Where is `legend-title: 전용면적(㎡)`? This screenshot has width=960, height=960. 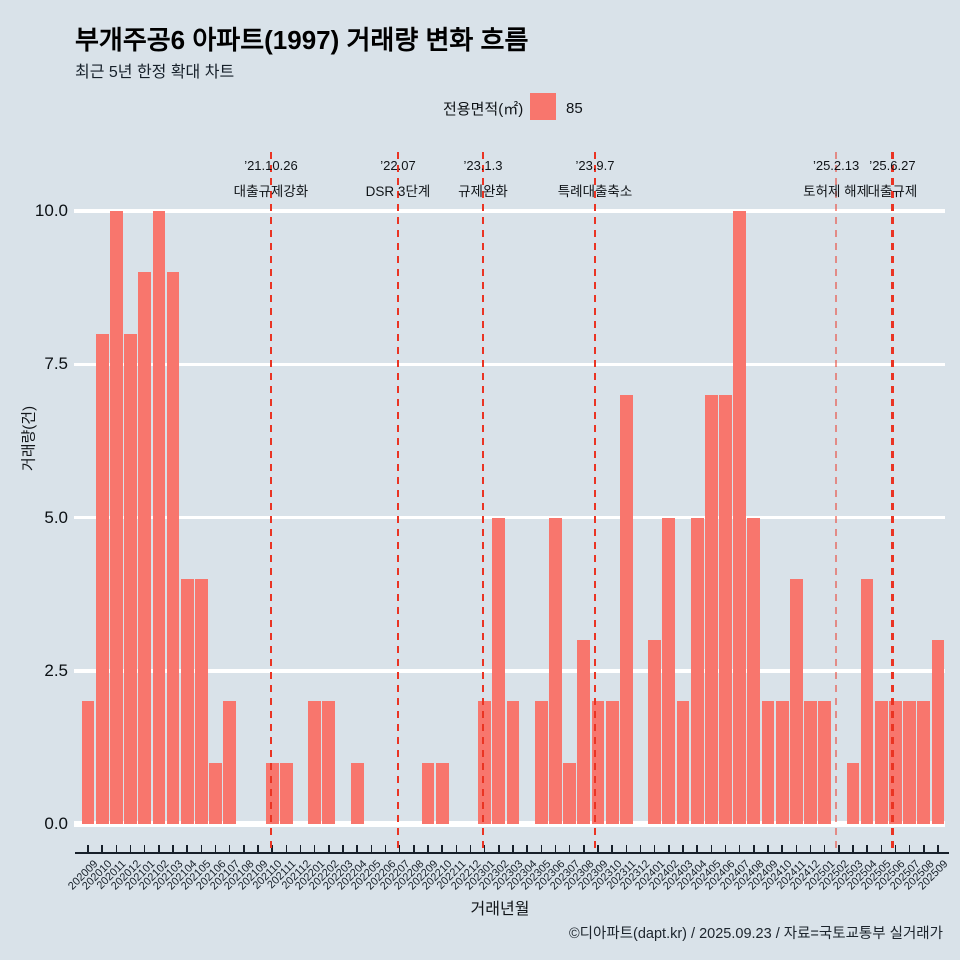 legend-title: 전용면적(㎡) is located at coordinates (483, 109).